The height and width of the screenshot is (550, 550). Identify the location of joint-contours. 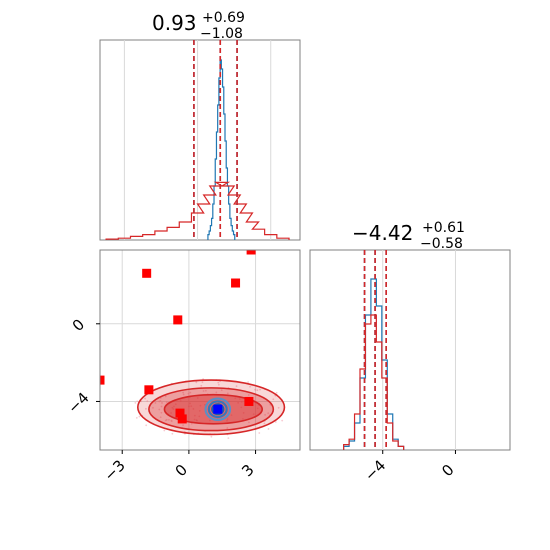
(210, 409).